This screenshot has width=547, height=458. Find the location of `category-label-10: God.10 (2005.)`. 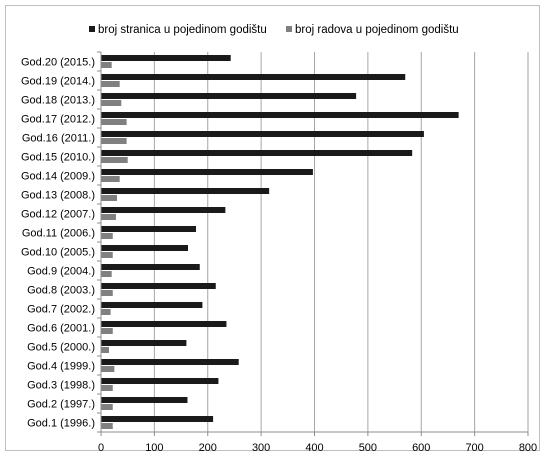

category-label-10: God.10 (2005.) is located at coordinates (58, 253).